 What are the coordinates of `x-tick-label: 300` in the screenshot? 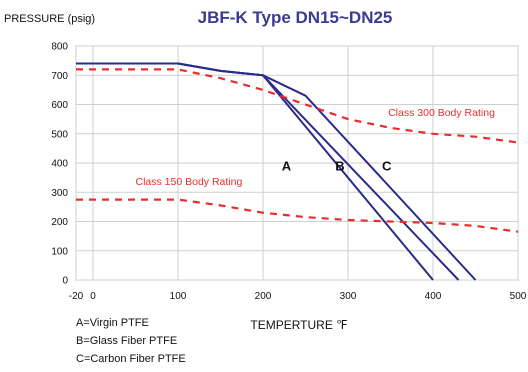 It's located at (348, 296).